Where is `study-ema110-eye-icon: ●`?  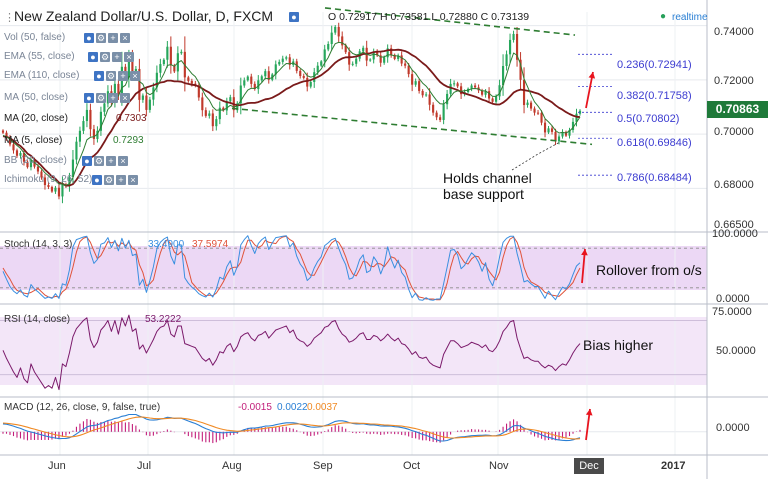
study-ema110-eye-icon: ● is located at coordinates (99, 76).